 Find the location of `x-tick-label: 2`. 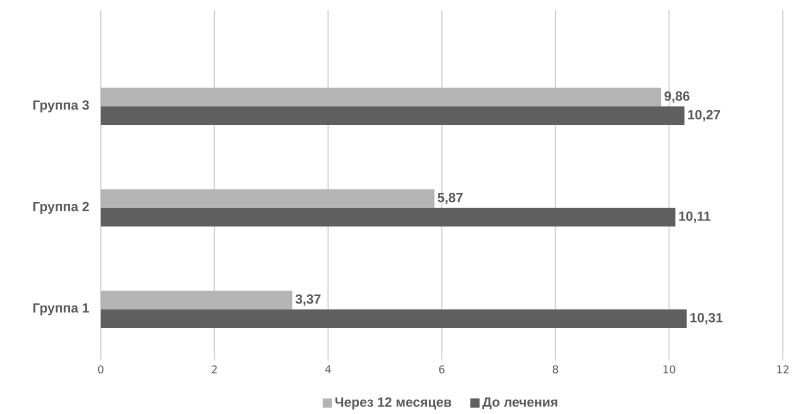

x-tick-label: 2 is located at coordinates (214, 369).